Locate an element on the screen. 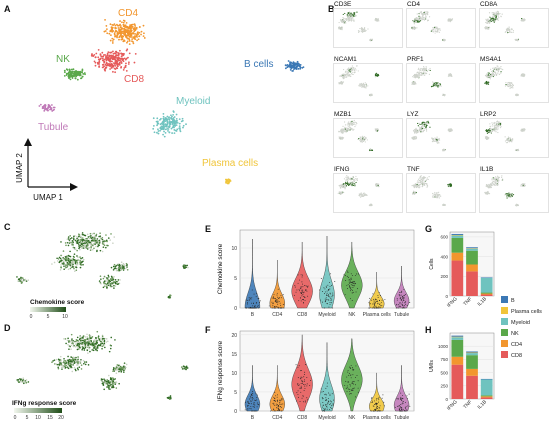 The image size is (554, 430). y-tick-label: 400 is located at coordinates (444, 256).